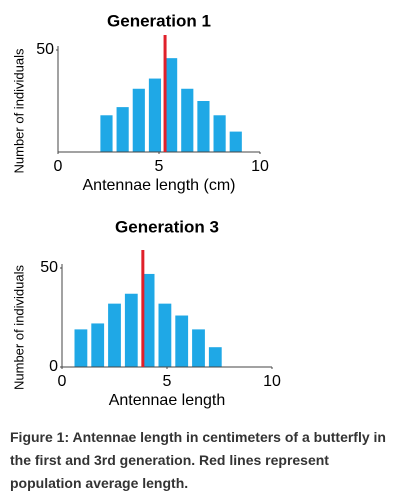 This screenshot has width=408, height=500. I want to click on chart-title: Generation 3, so click(167, 226).